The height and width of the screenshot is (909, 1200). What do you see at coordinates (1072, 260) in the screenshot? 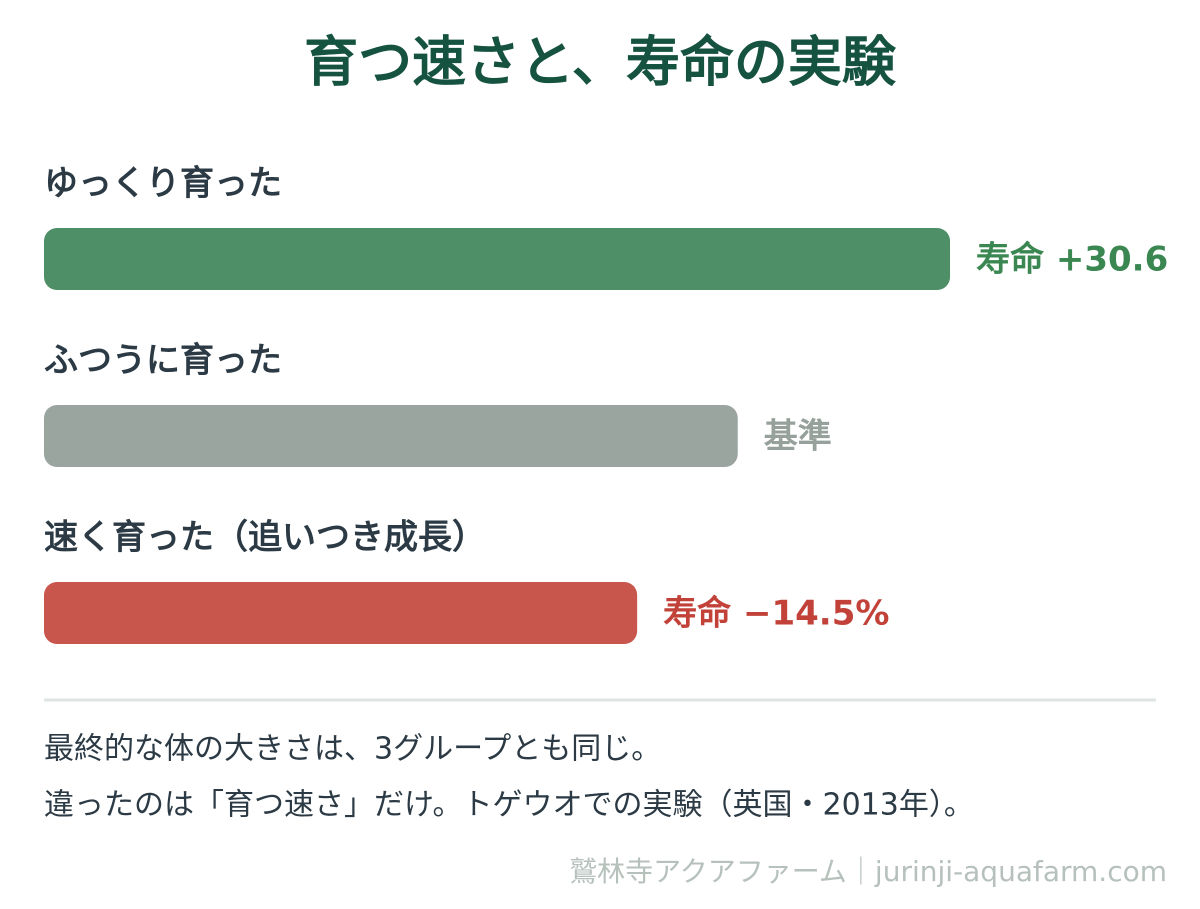
I see `value-label: 寿命 +30.6` at bounding box center [1072, 260].